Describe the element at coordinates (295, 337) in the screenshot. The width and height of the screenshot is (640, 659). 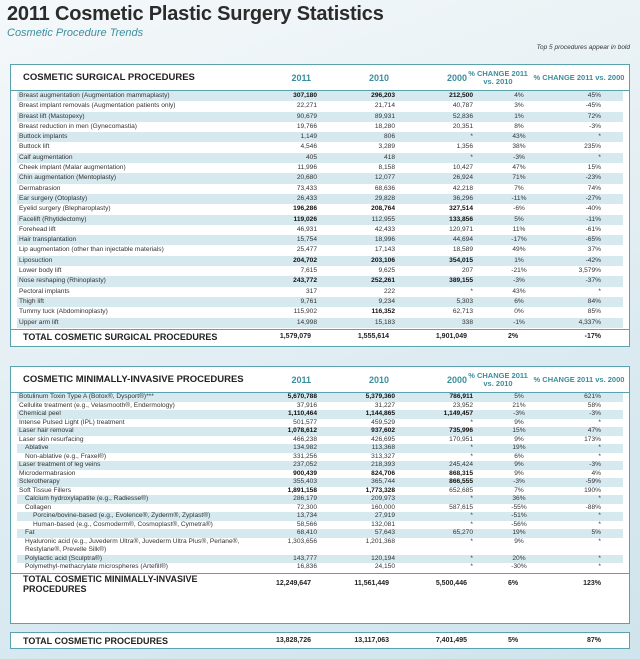
I see `total-2011: 1,579,079` at that location.